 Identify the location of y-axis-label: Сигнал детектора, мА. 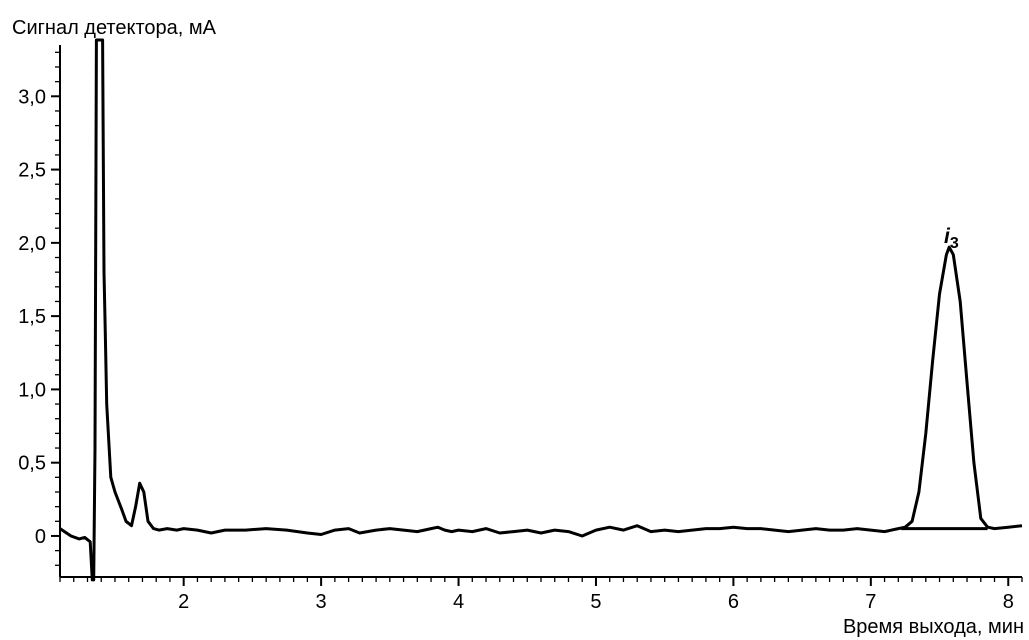
(114, 28).